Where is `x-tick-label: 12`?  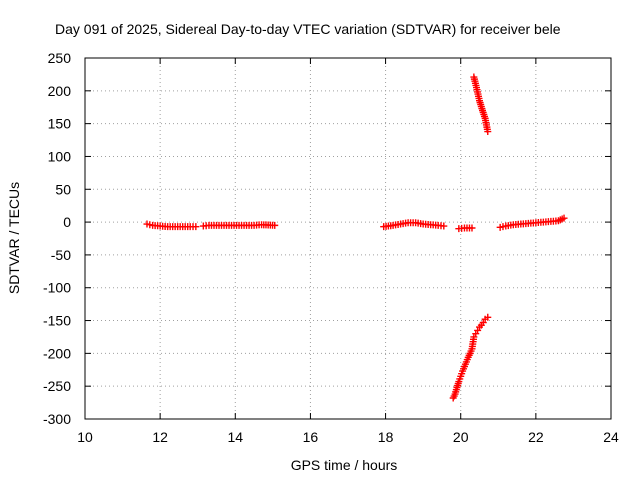
x-tick-label: 12 is located at coordinates (160, 437).